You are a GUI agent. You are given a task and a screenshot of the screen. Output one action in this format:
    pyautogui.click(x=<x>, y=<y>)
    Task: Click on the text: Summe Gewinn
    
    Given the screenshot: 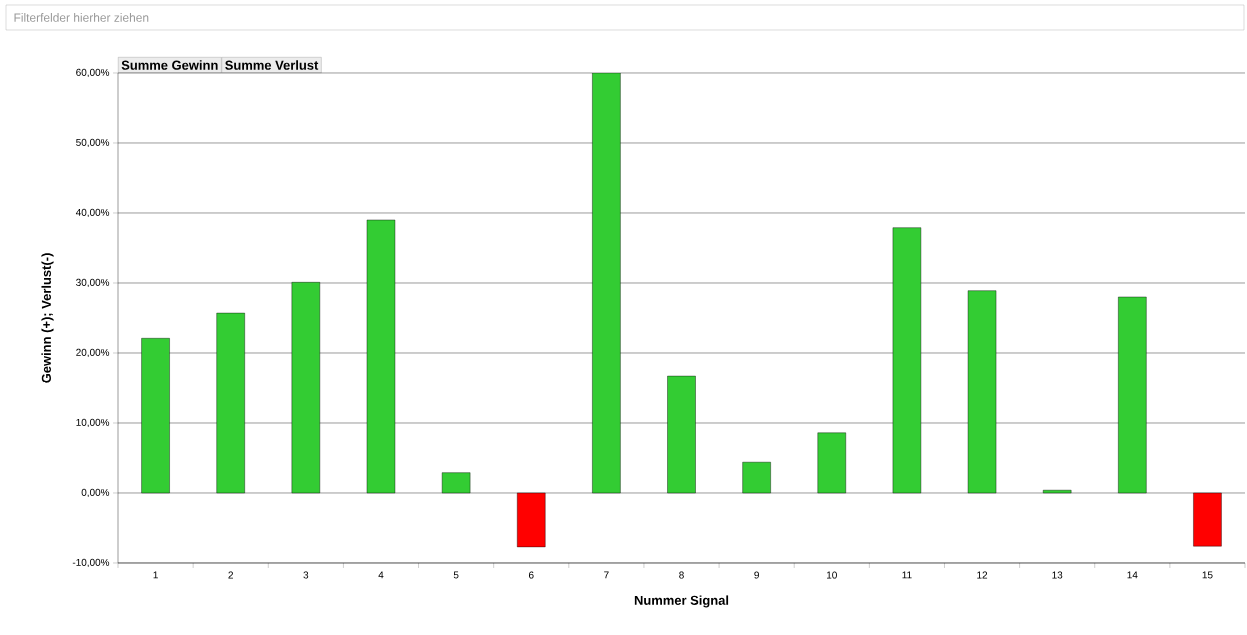 What is the action you would take?
    pyautogui.click(x=169, y=65)
    